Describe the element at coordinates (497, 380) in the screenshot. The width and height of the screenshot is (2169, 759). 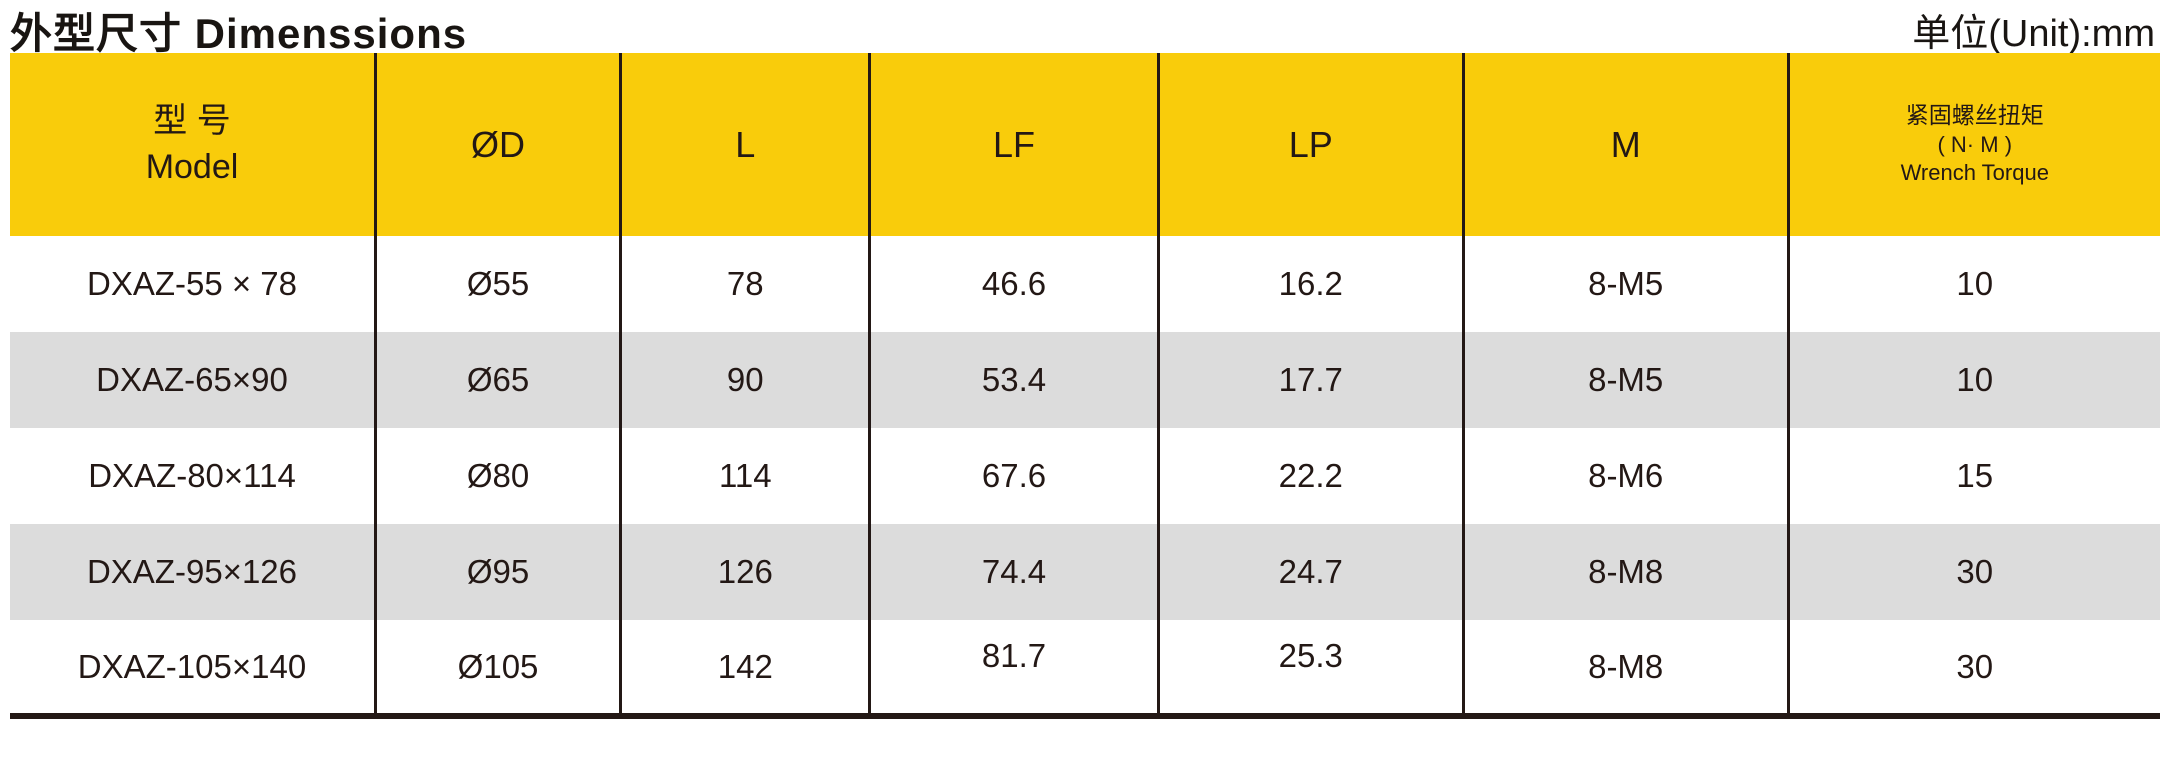
I see `cell-d: Ø65` at that location.